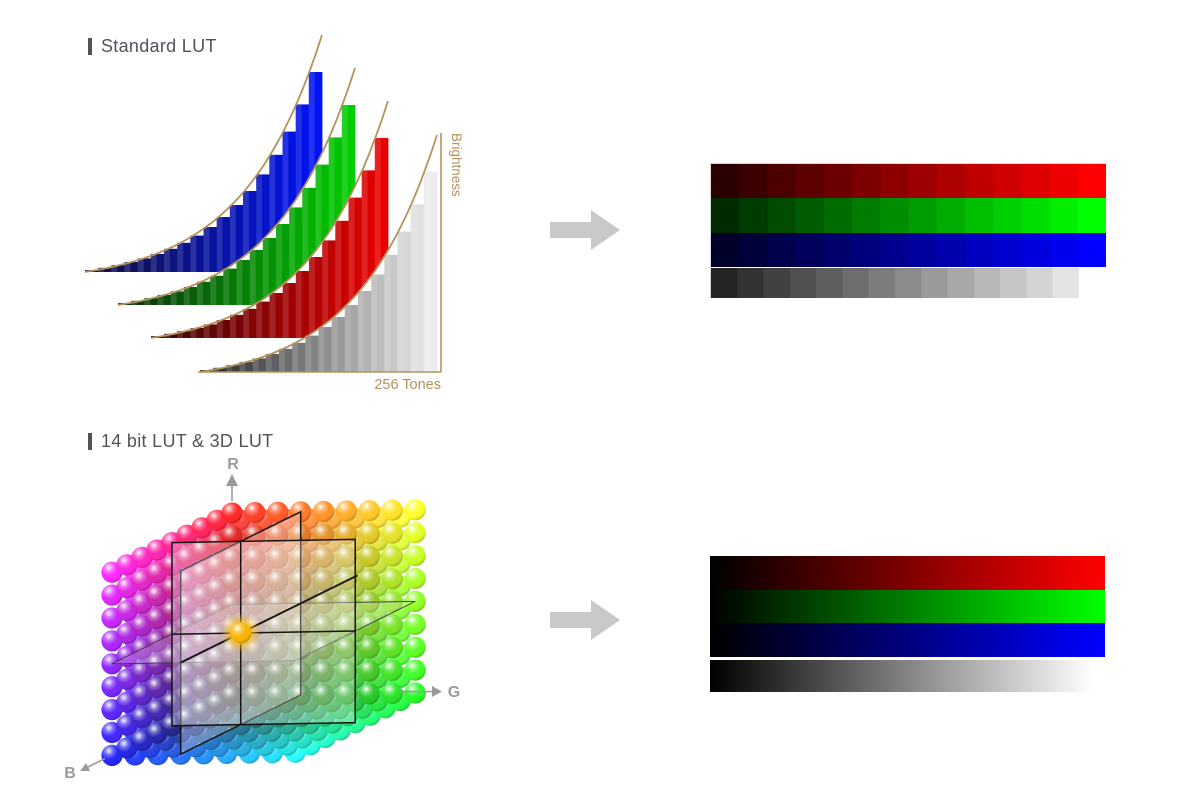 This screenshot has width=1200, height=800. I want to click on standard-lut-title: Standard LUT, so click(152, 46).